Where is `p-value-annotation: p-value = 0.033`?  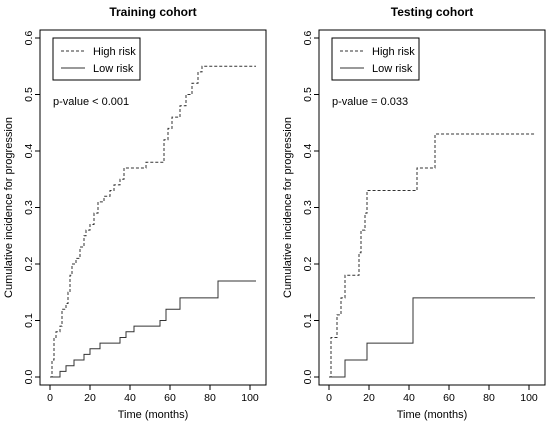 p-value-annotation: p-value = 0.033 is located at coordinates (370, 102).